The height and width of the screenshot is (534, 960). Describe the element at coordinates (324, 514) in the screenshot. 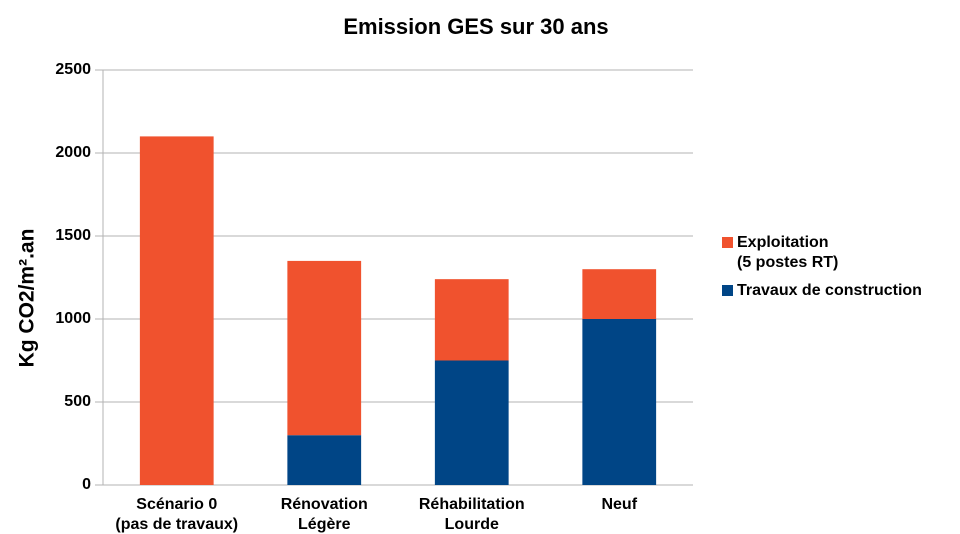

I see `x-tick-label: Rénovation Légère` at that location.